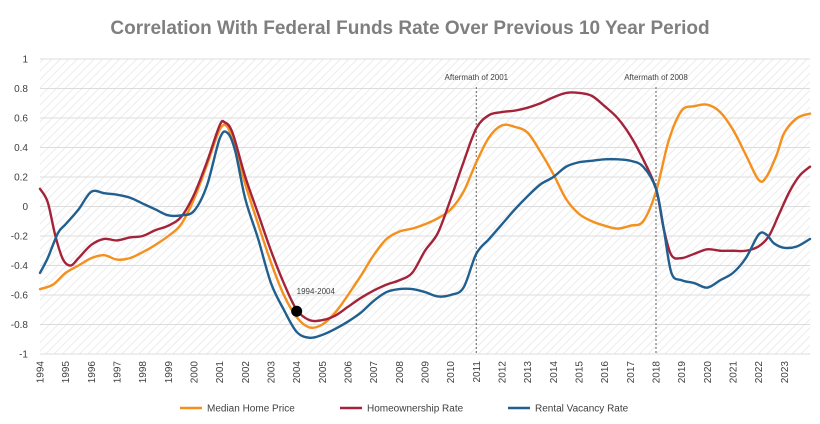  Describe the element at coordinates (426, 372) in the screenshot. I see `x-tick-label: 2009` at that location.